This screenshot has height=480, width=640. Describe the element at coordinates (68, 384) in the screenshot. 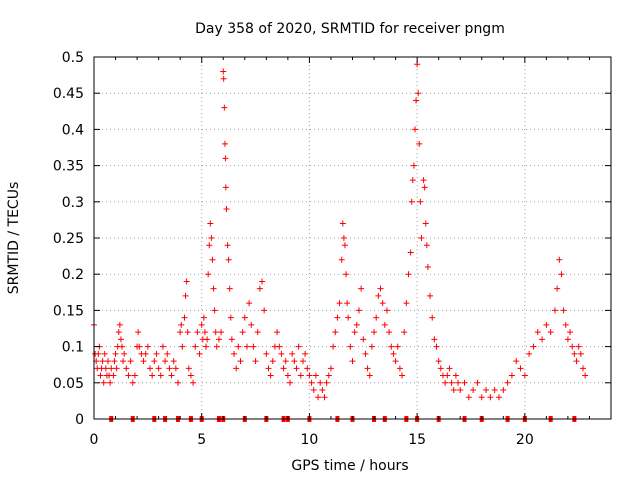

I see `y-tick-label: 0.05` at that location.